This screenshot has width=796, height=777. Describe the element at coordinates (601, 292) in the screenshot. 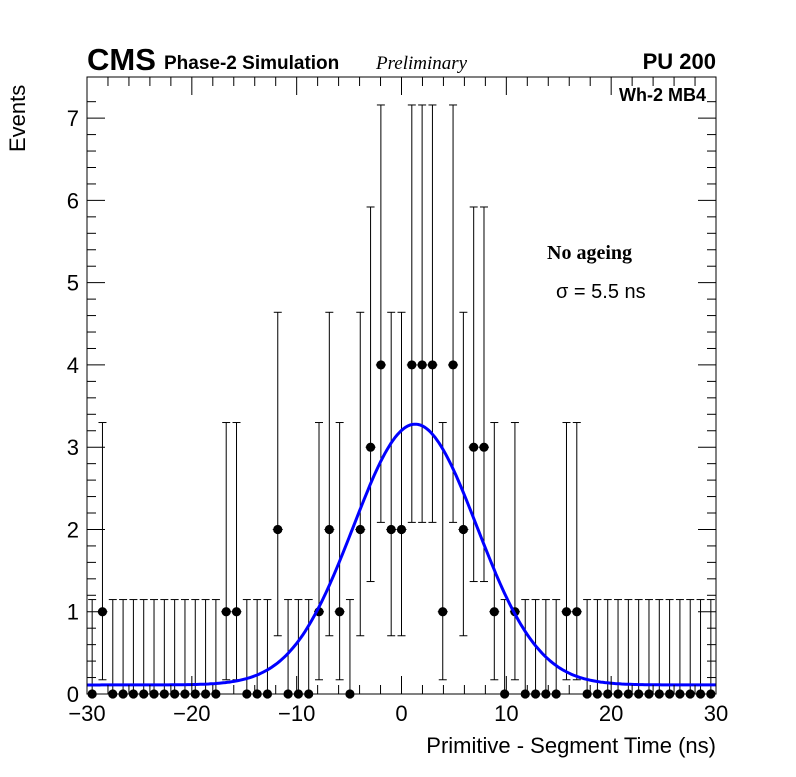

I see `resolution-label: σ = 5.5 ns` at that location.